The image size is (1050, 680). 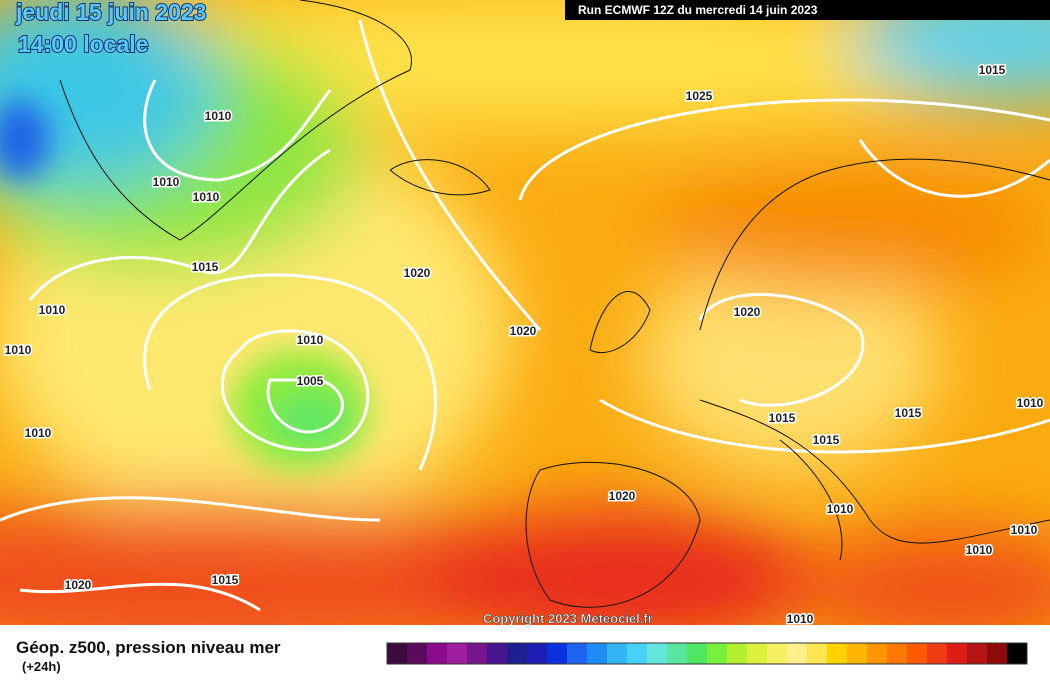 I want to click on run-banner, so click(x=807, y=10).